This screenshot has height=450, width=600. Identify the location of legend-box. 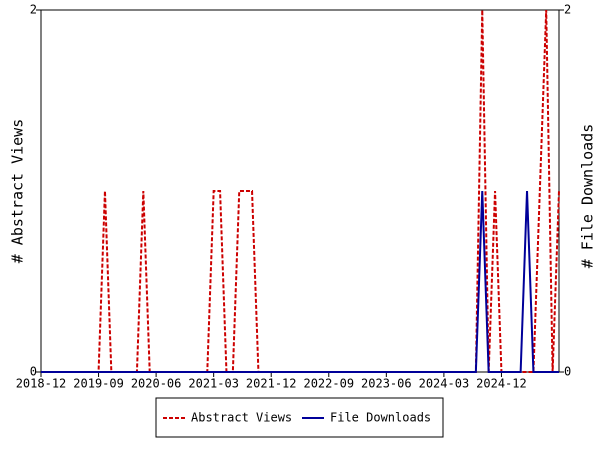
(299, 417).